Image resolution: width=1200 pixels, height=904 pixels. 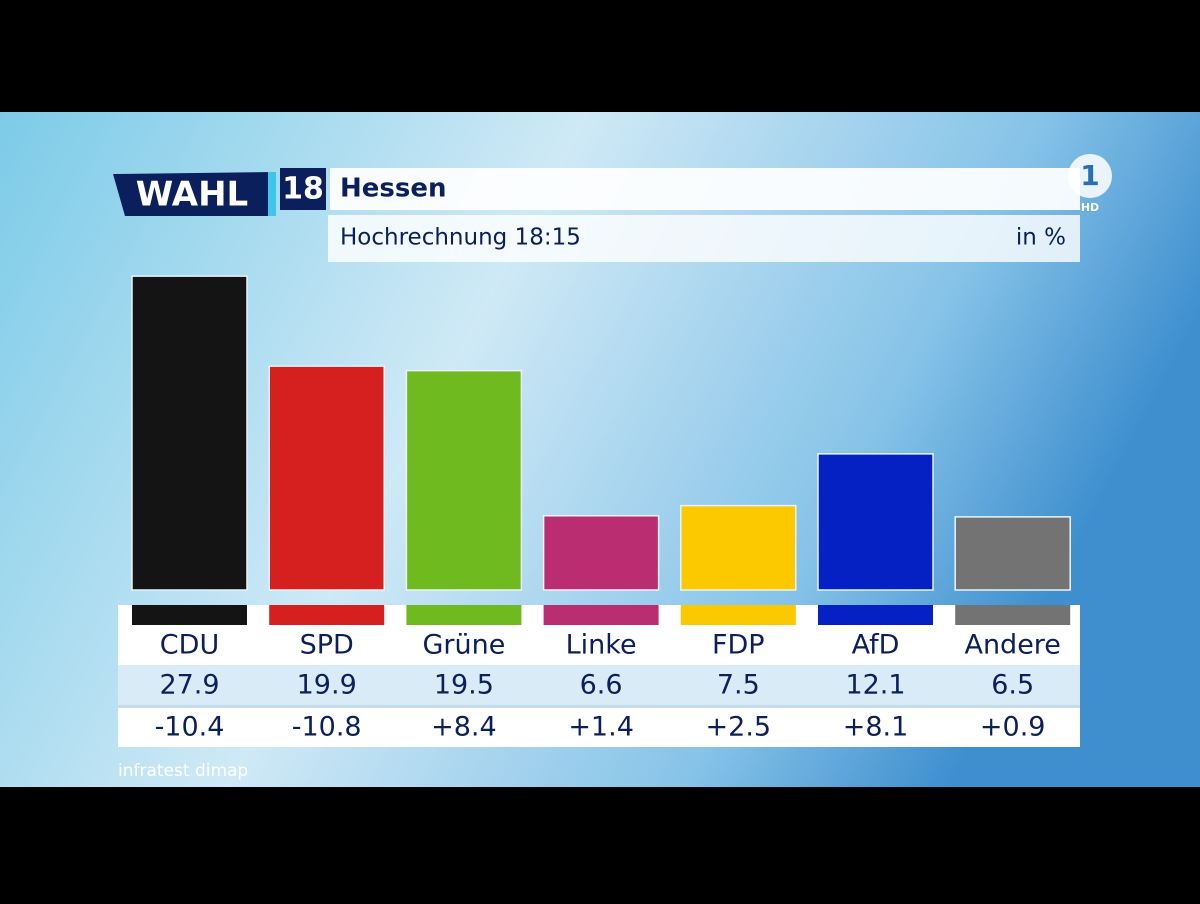 I want to click on category-label: CDU, so click(x=189, y=645).